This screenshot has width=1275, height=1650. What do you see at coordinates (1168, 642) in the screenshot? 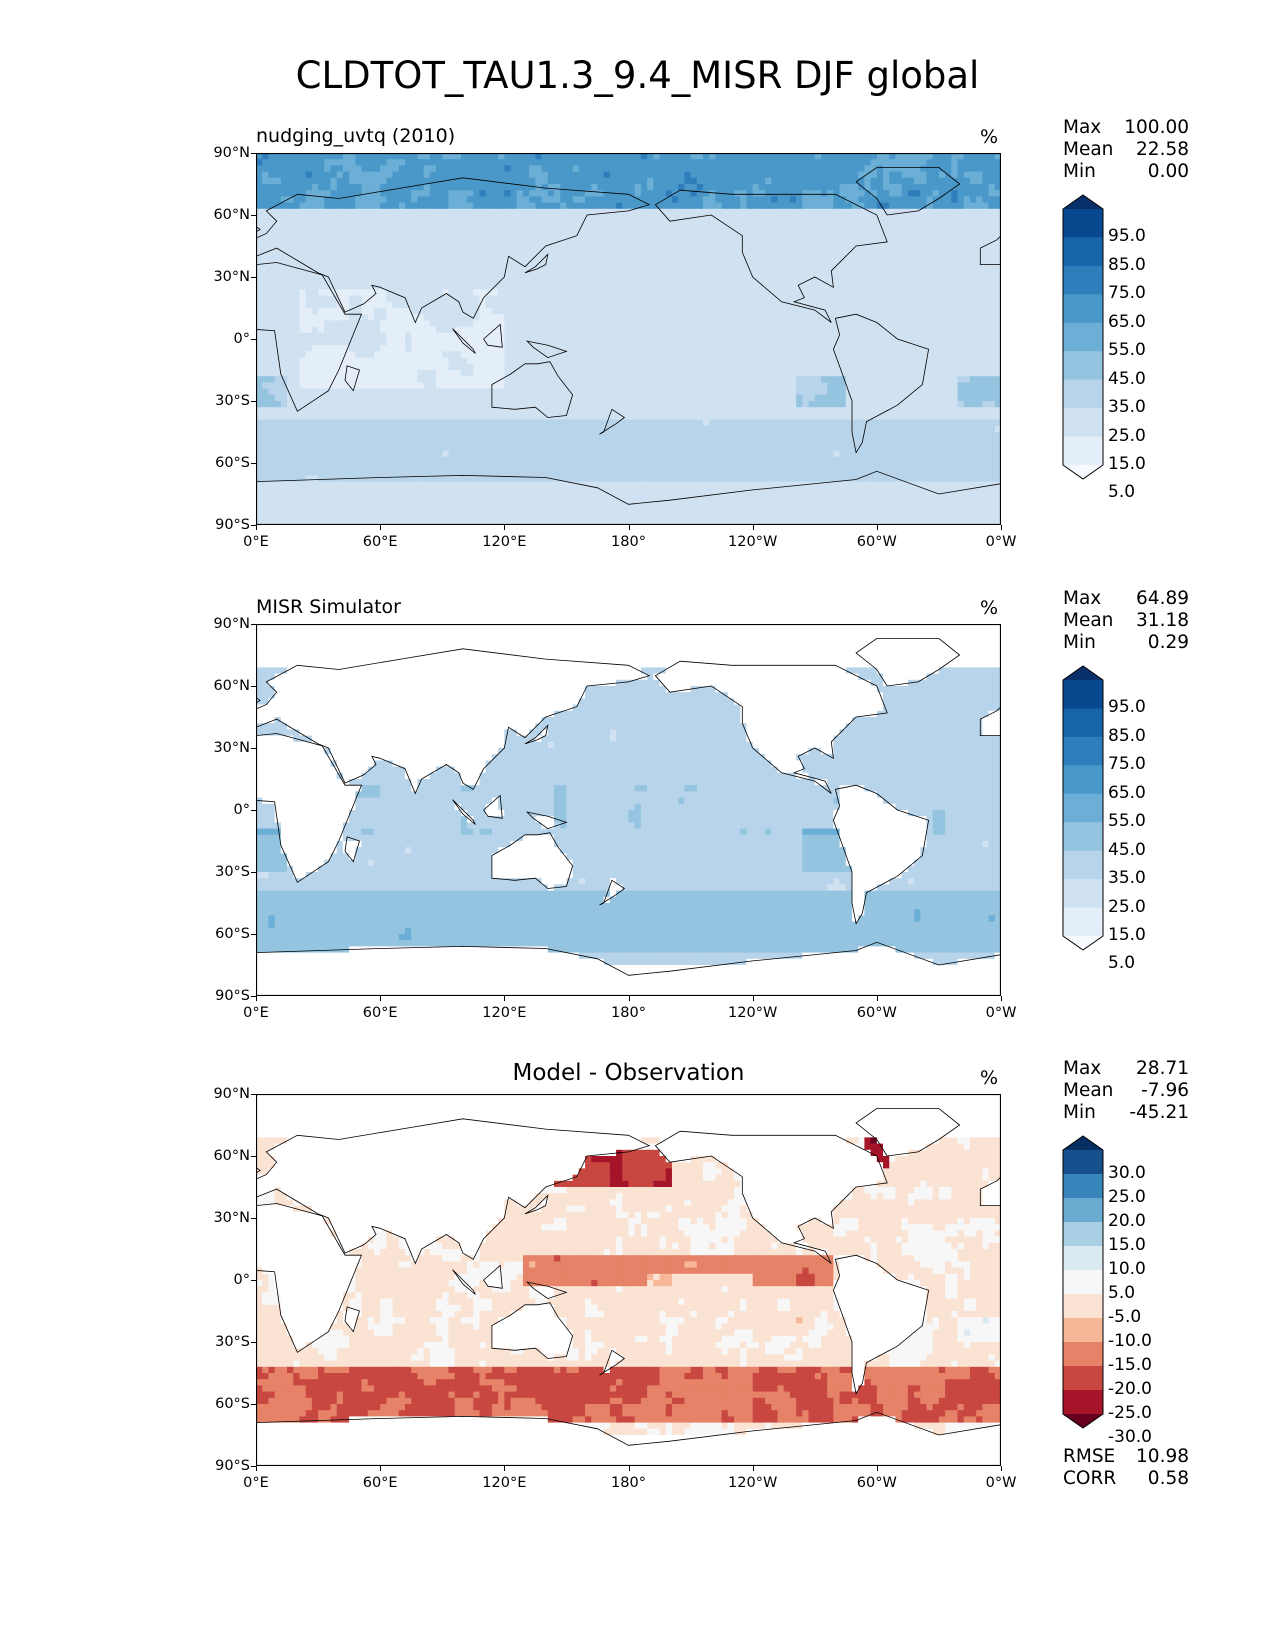
I see `ref-stat-value: 0.29` at bounding box center [1168, 642].